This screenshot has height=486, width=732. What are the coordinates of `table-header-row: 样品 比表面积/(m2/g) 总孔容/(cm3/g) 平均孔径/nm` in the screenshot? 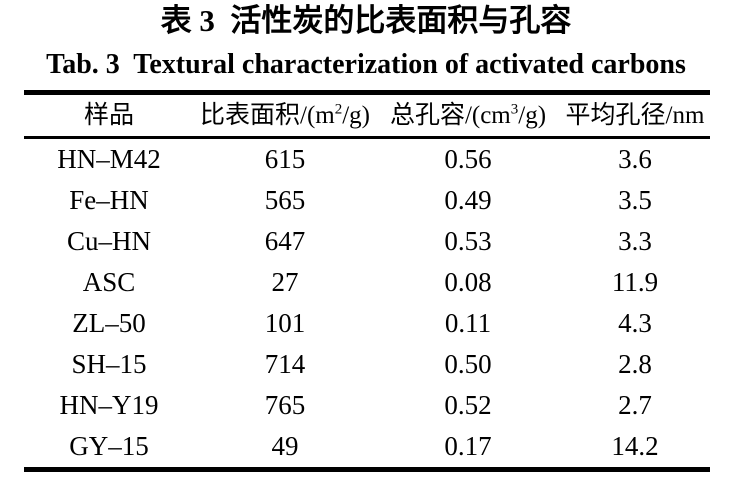 It's located at (367, 115).